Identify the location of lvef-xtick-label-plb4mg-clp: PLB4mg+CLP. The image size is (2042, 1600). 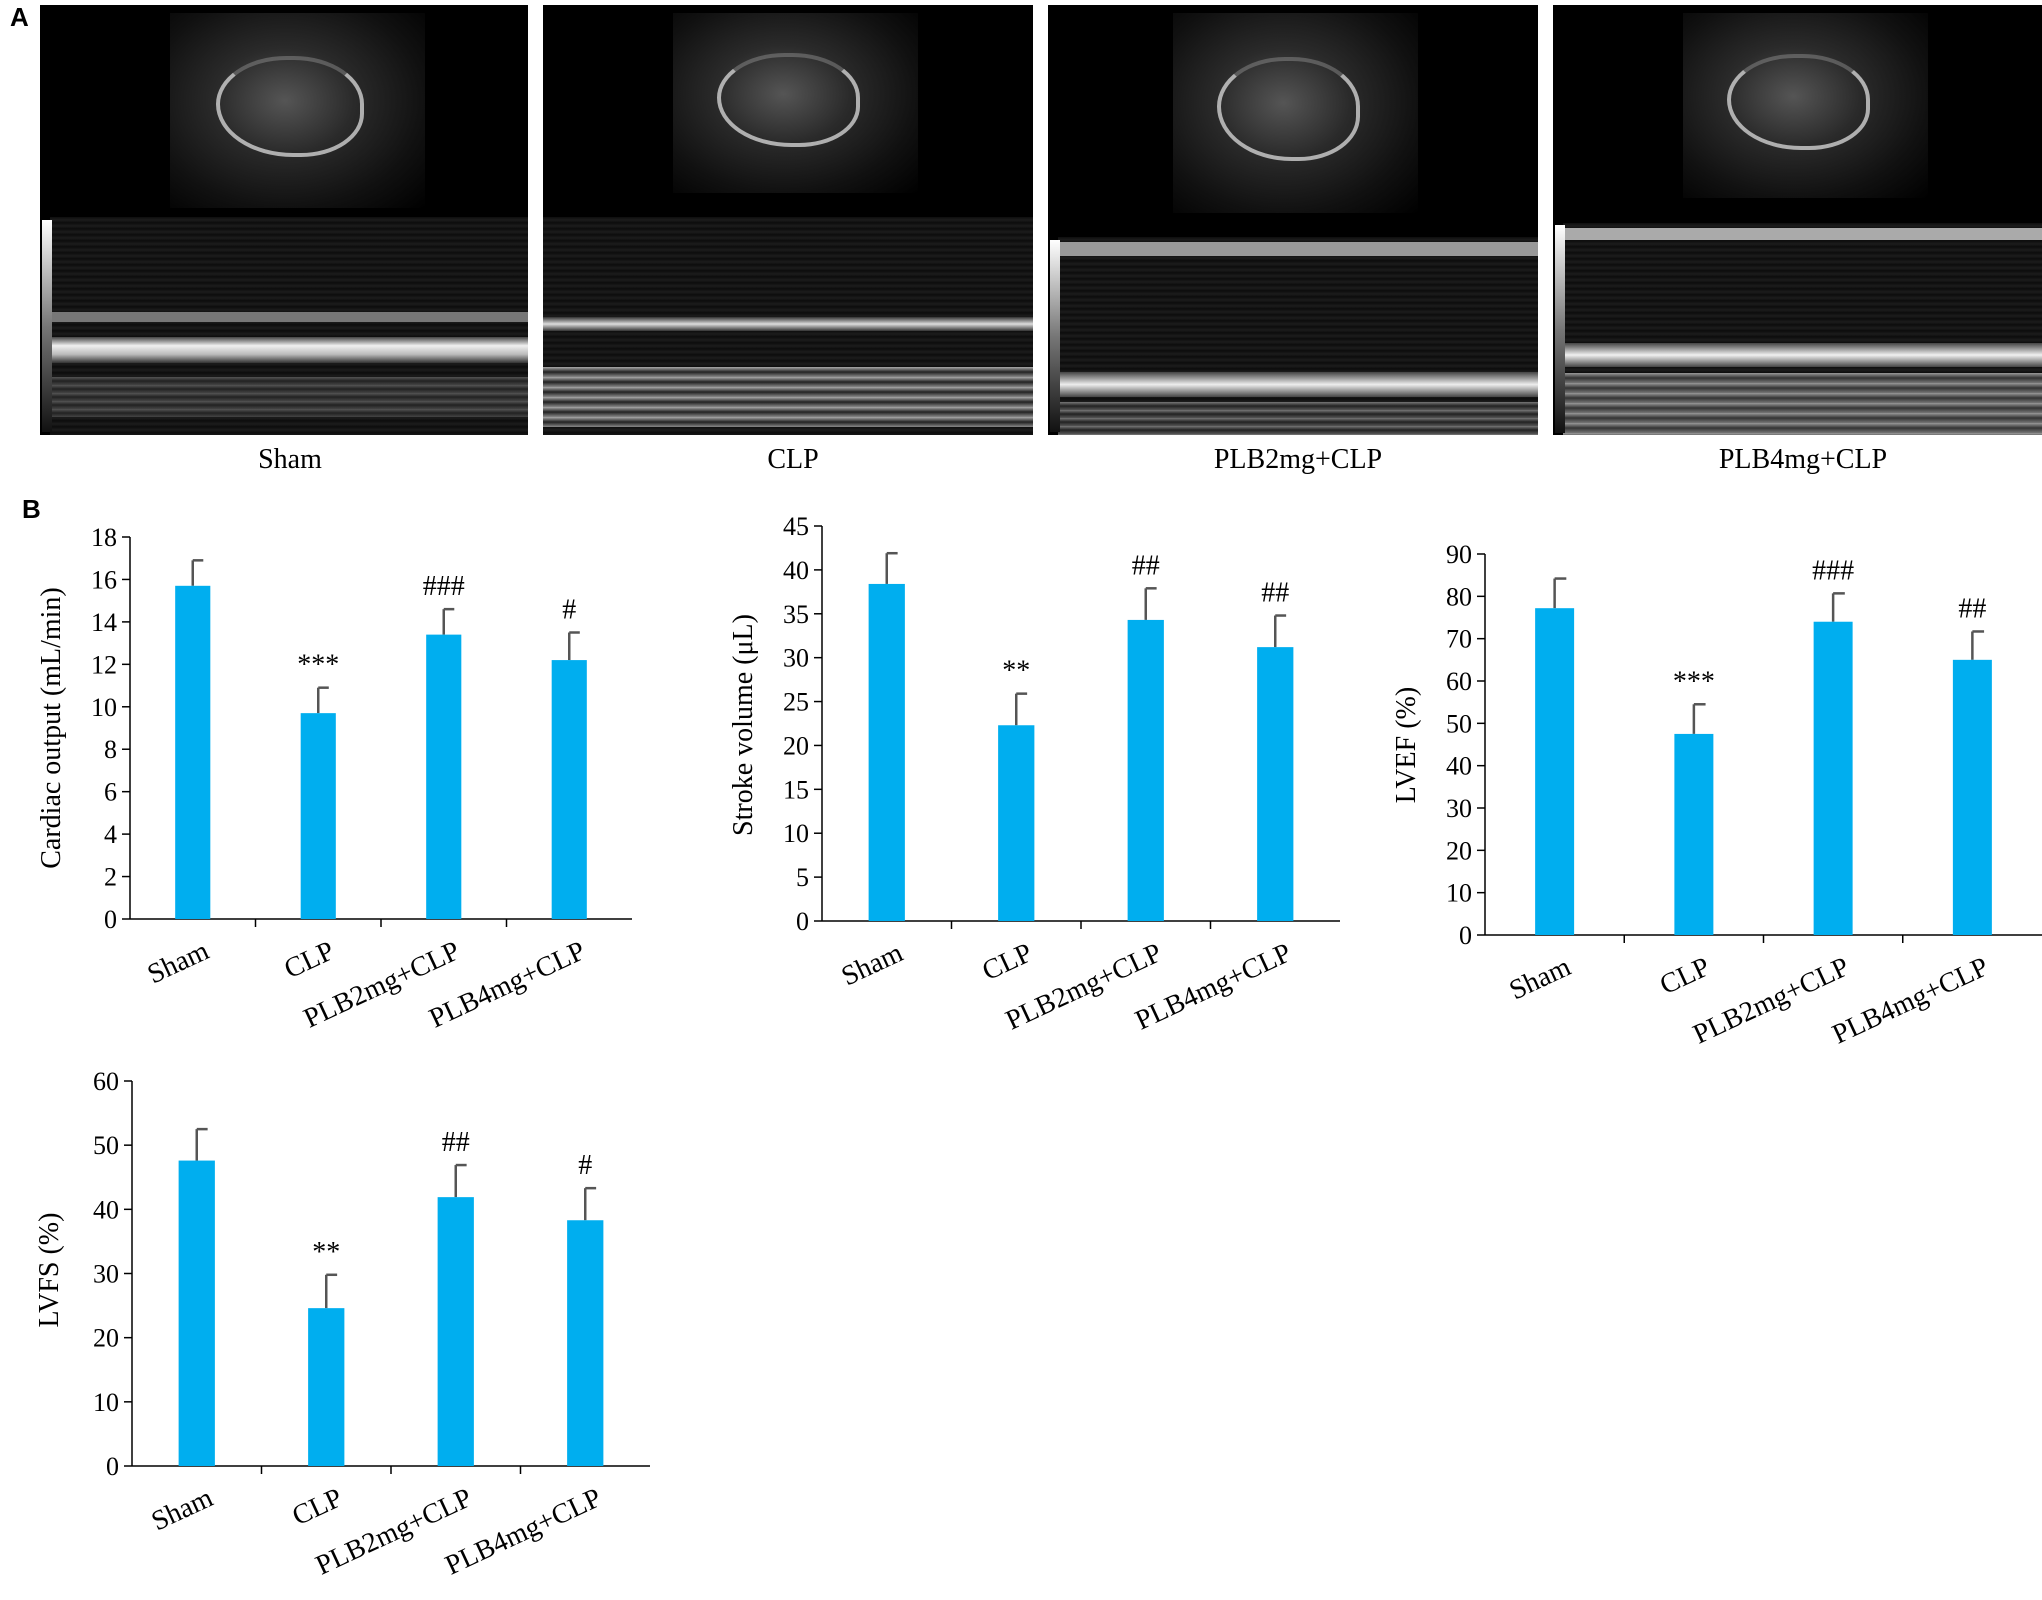
(1911, 1000).